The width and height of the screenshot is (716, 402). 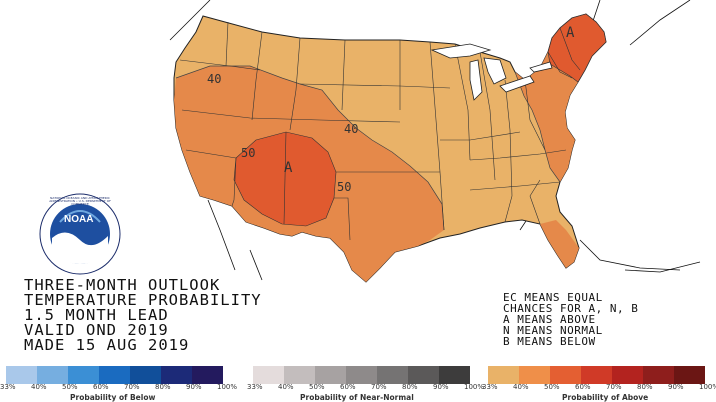 What do you see at coordinates (474, 387) in the screenshot?
I see `colorbar-normal-tick-7: 100%` at bounding box center [474, 387].